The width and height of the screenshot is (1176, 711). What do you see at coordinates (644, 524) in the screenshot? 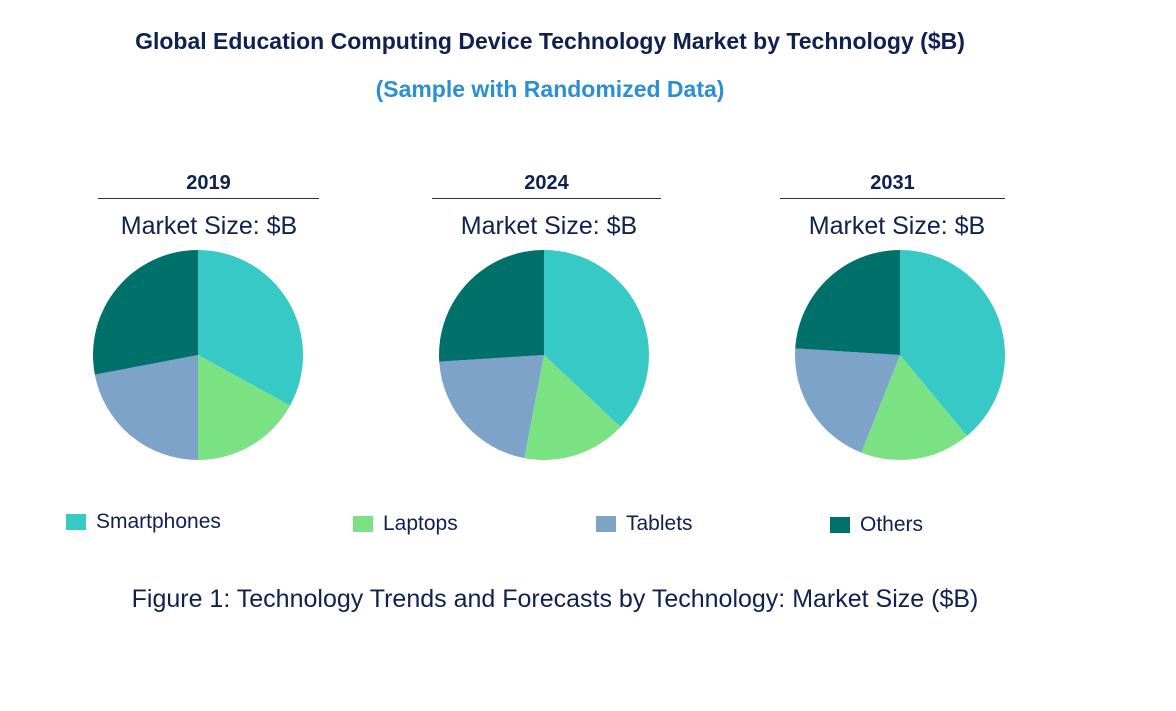
I see `legend-item-tablets: Tablets` at bounding box center [644, 524].